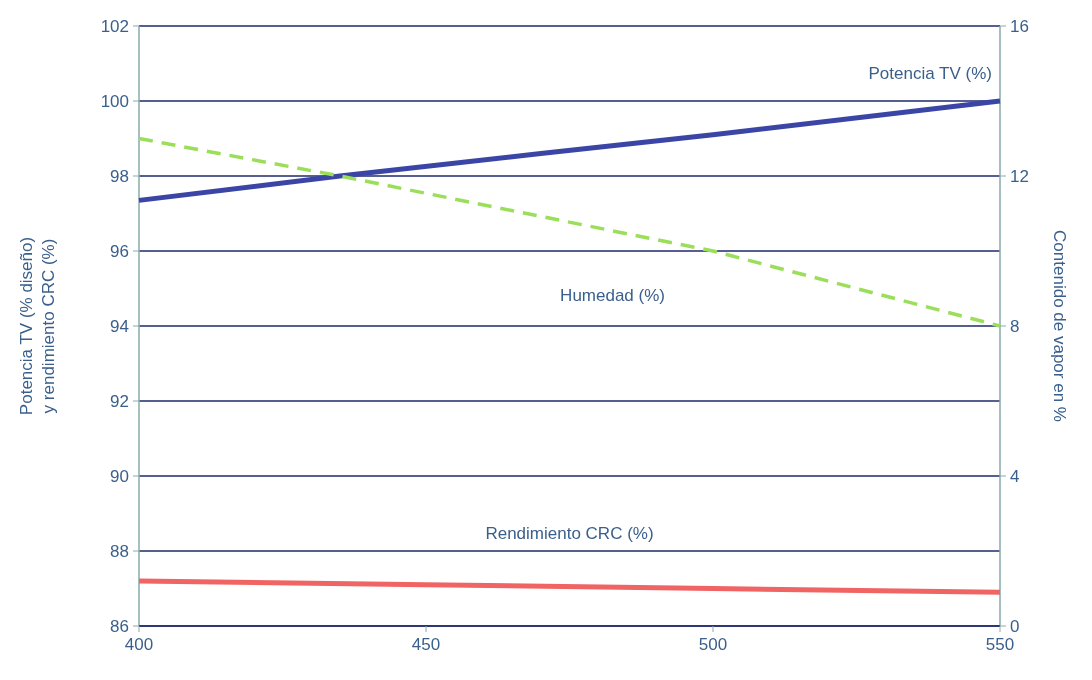  What do you see at coordinates (119, 176) in the screenshot?
I see `y-tick-label: 98` at bounding box center [119, 176].